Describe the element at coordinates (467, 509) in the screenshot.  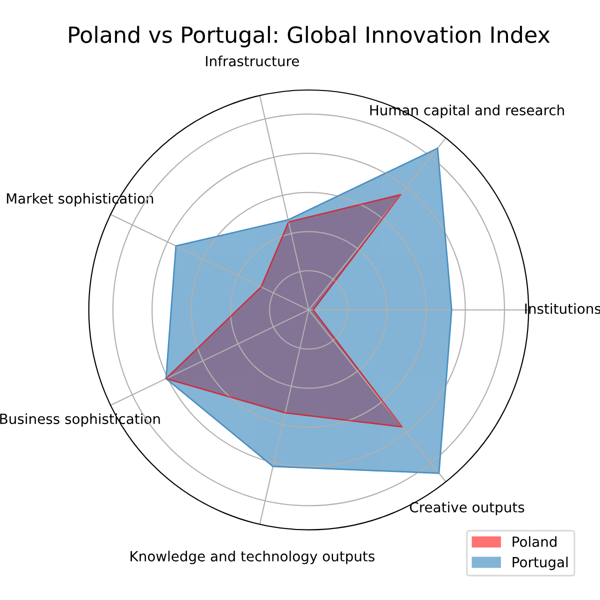
I see `spoke-label: Creative outputs` at that location.